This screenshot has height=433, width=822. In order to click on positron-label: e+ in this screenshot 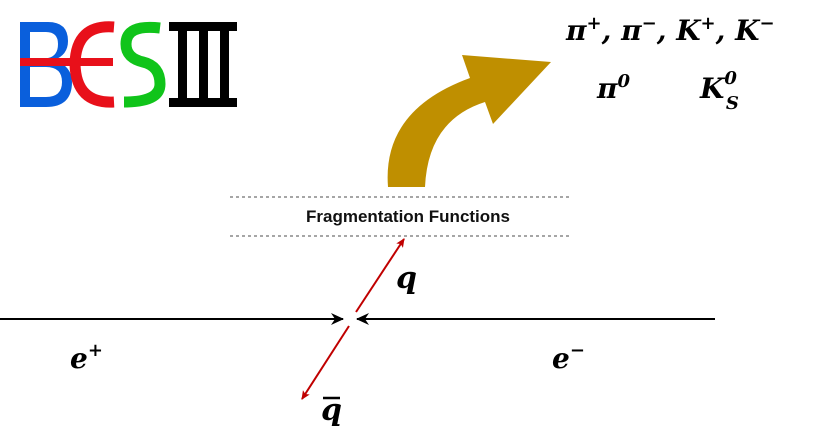, I will do `click(86, 357)`.